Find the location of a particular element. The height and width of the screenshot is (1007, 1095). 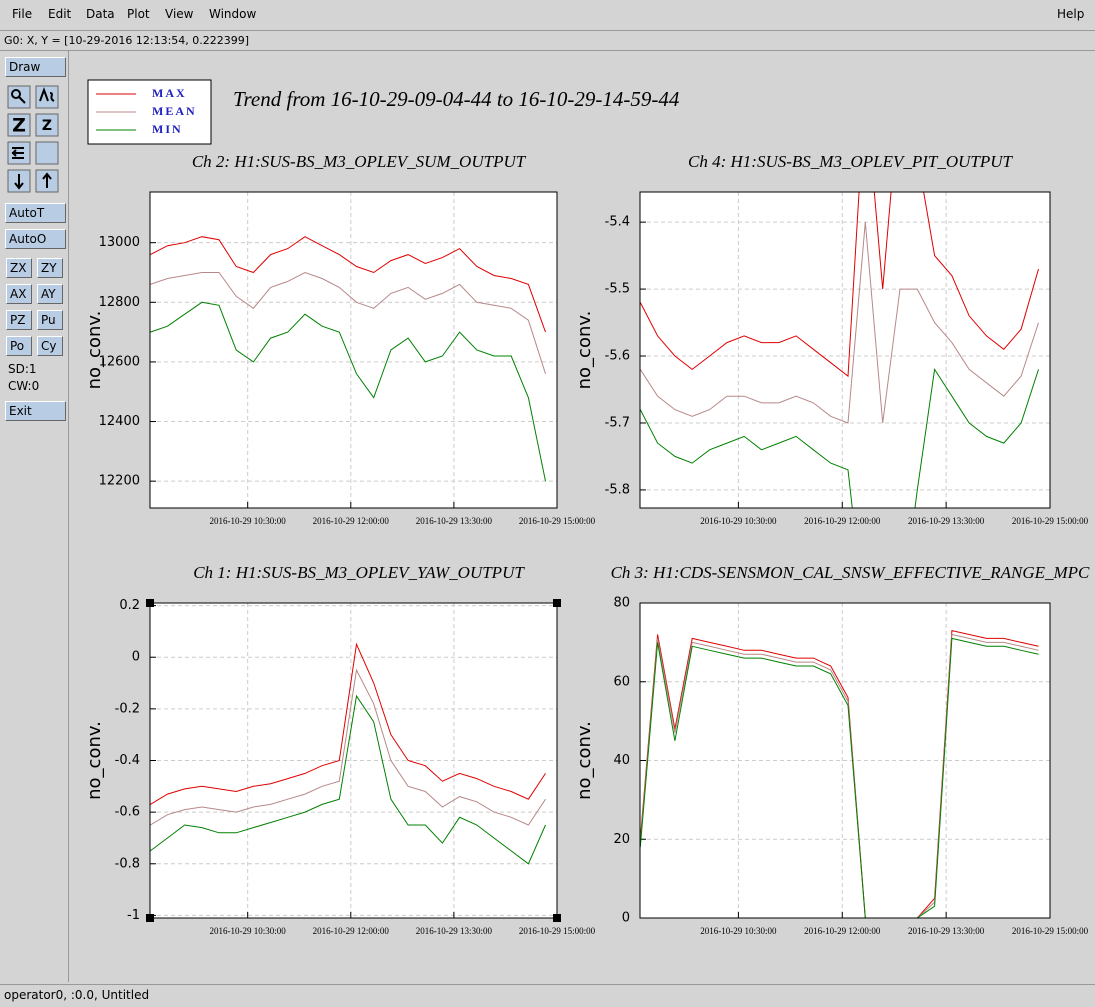

axis-button: Cy is located at coordinates (50, 346).